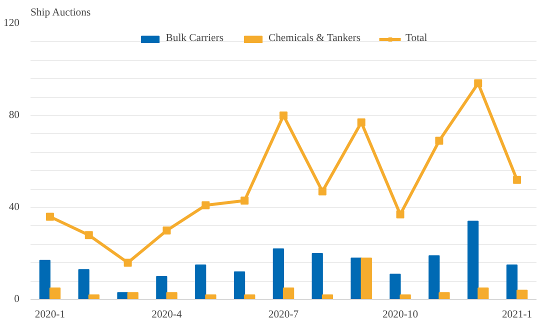  What do you see at coordinates (167, 315) in the screenshot?
I see `x-tick-label: 2020-4` at bounding box center [167, 315].